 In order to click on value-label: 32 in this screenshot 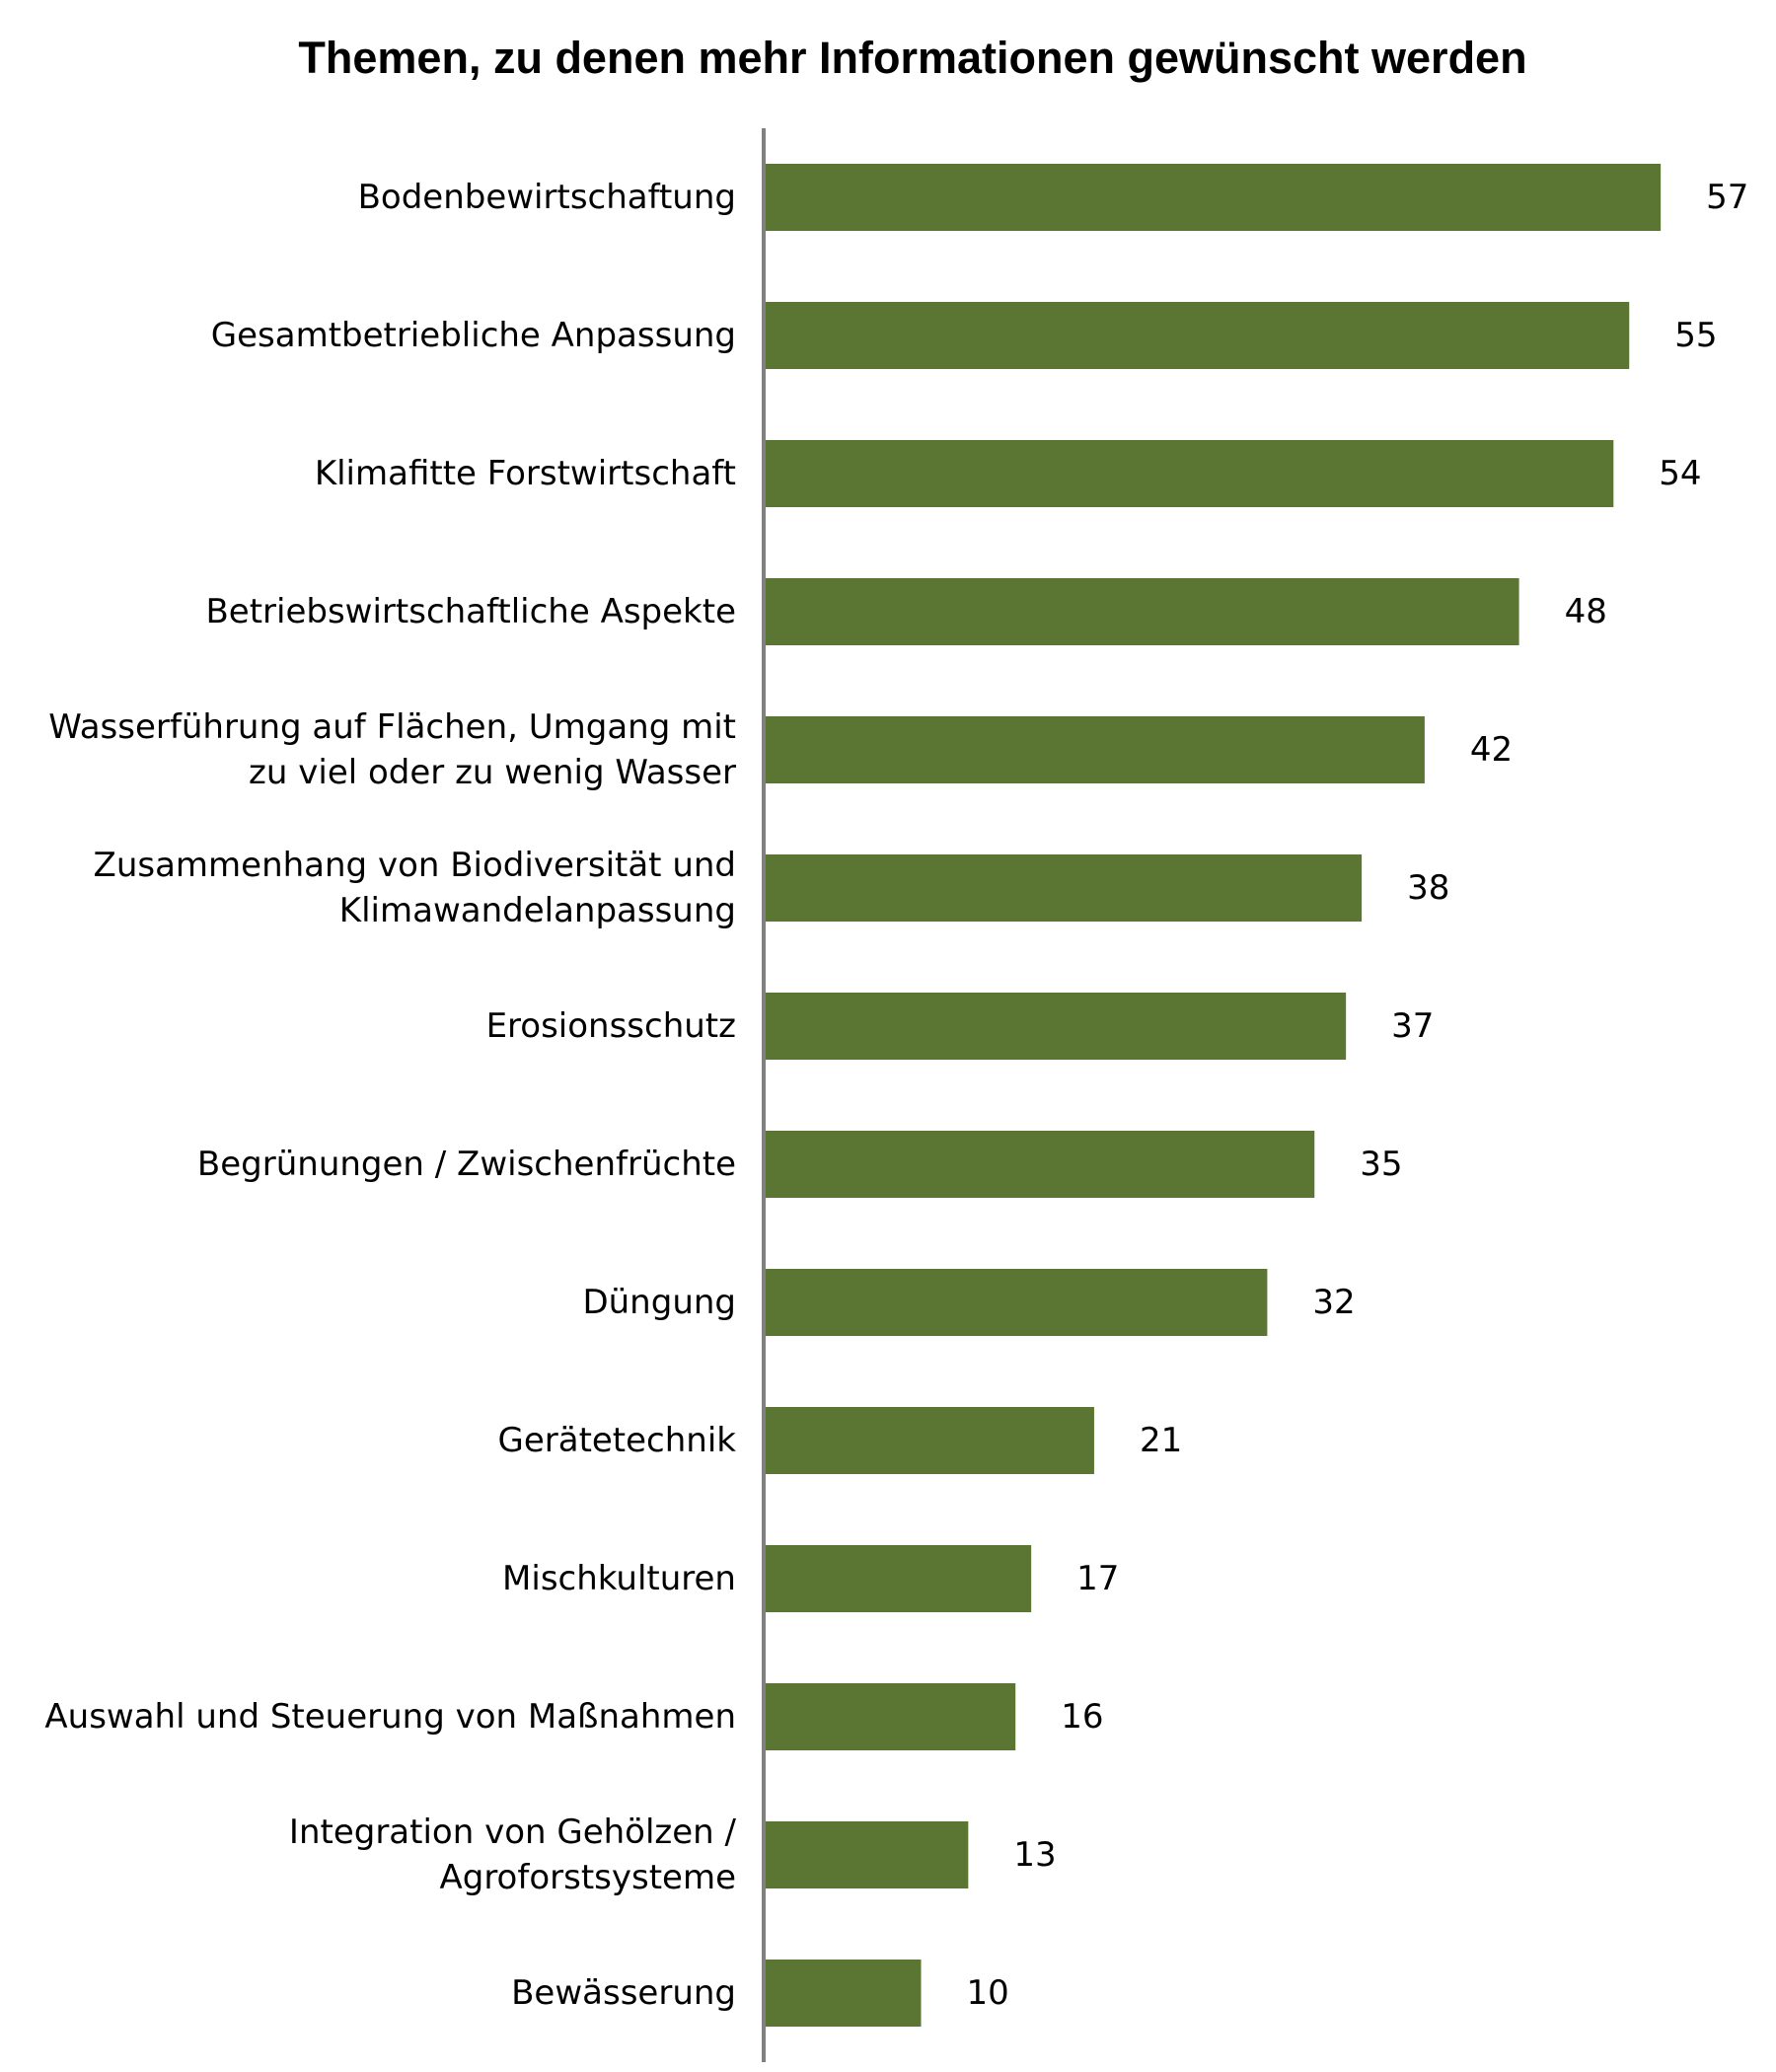, I will do `click(1334, 1303)`.